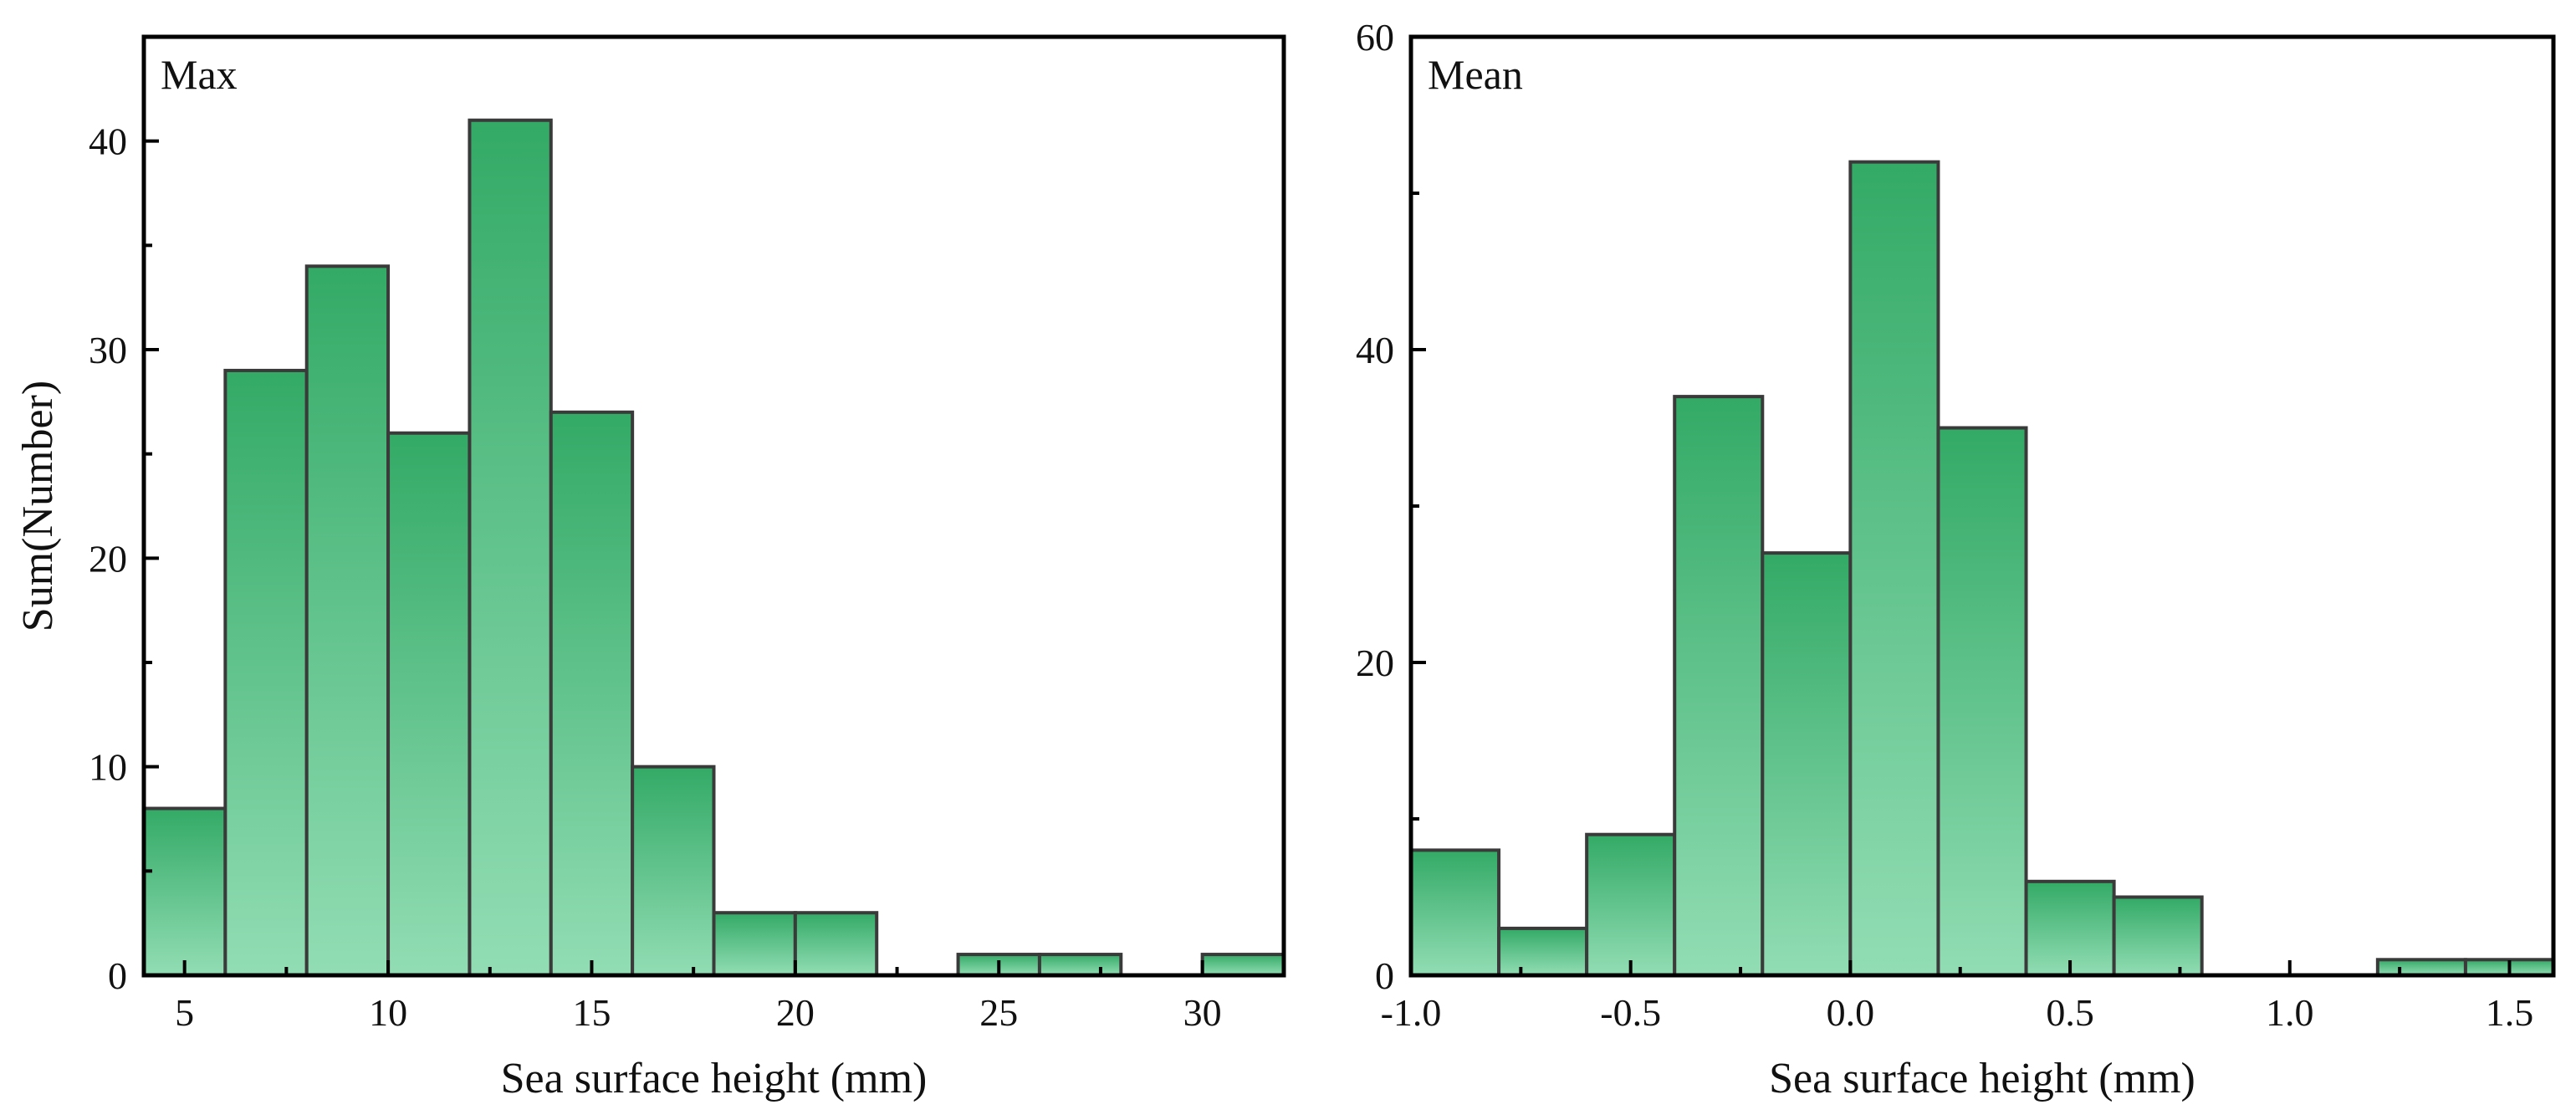  Describe the element at coordinates (184, 1012) in the screenshot. I see `x-tick-label: 5` at that location.